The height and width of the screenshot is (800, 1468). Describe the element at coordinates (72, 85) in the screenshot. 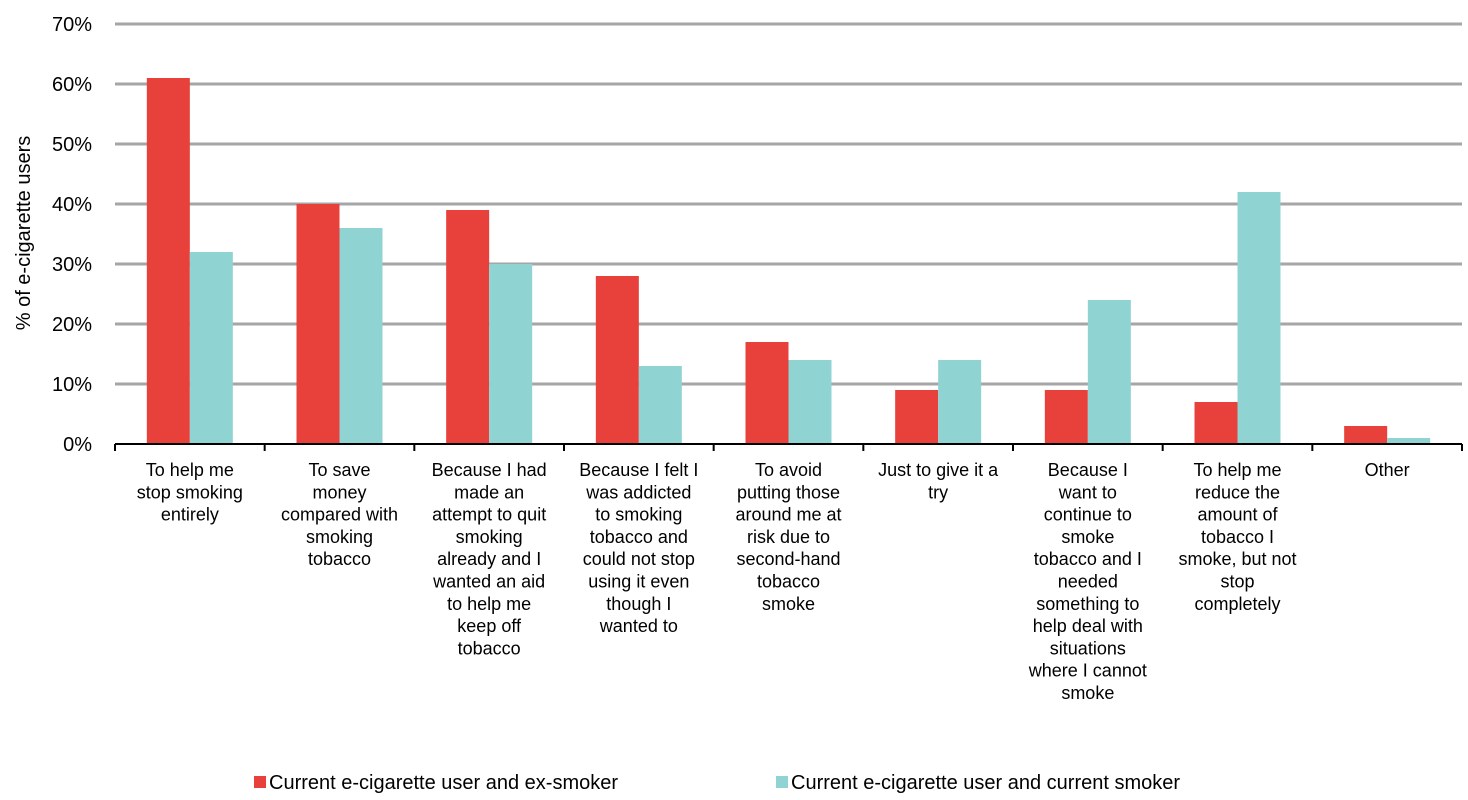

I see `y-tick-label: 60%` at that location.